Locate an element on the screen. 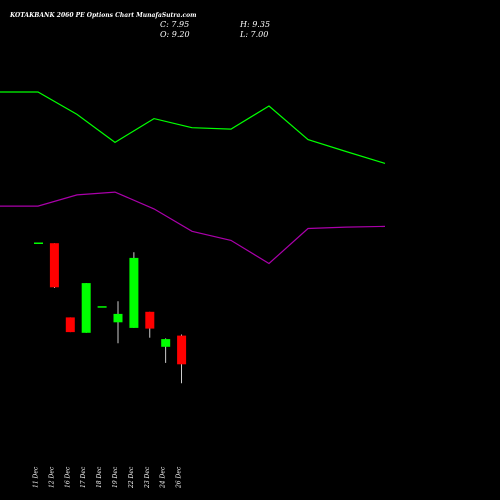 The width and height of the screenshot is (500, 500). close-value: C: 7.95 is located at coordinates (175, 24).